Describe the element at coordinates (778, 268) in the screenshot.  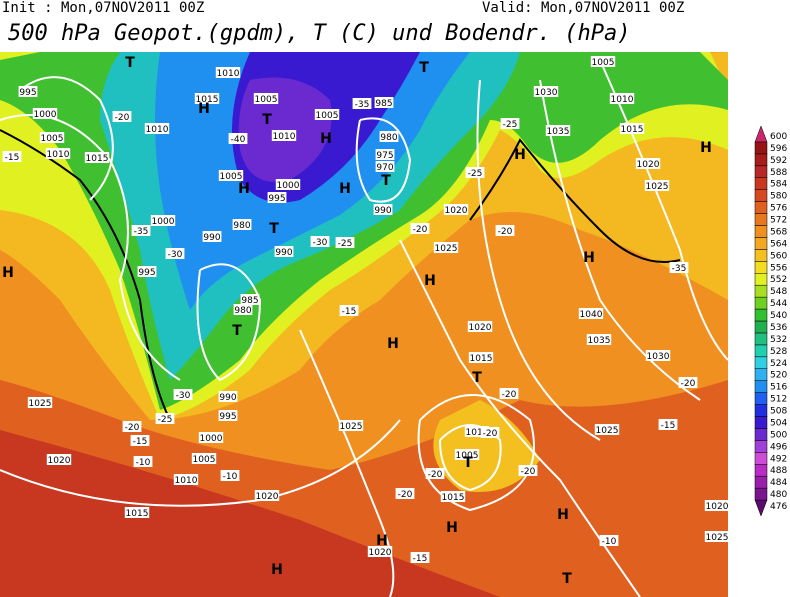
I see `colorbar-label: 556` at that location.